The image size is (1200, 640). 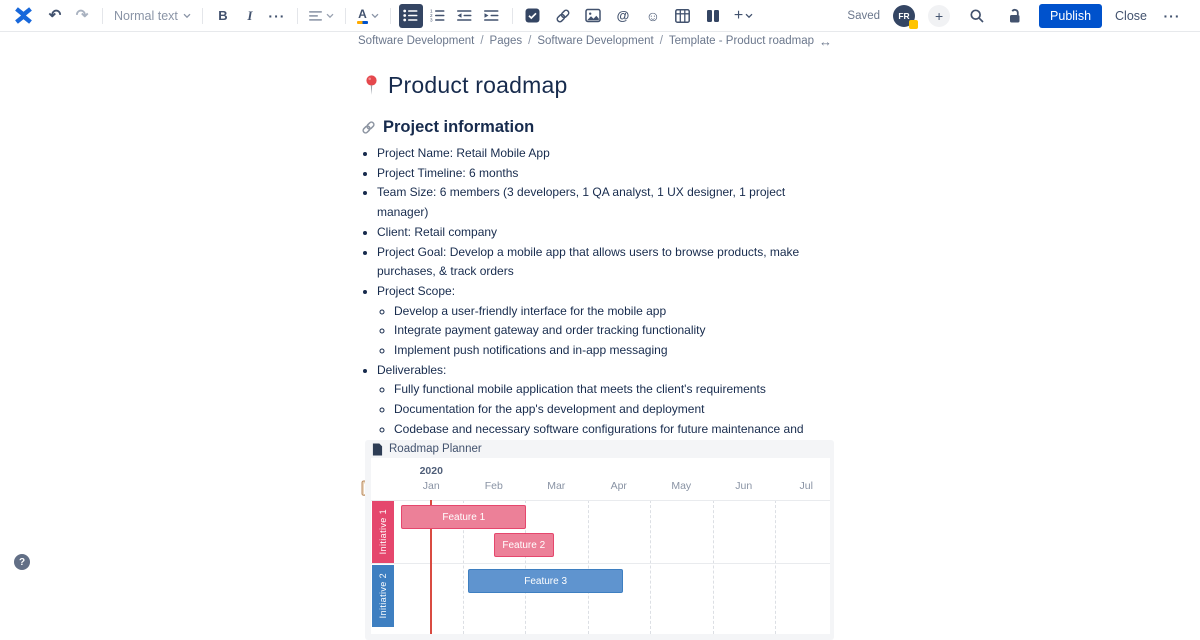 I want to click on emoji-button: ☺, so click(x=653, y=16).